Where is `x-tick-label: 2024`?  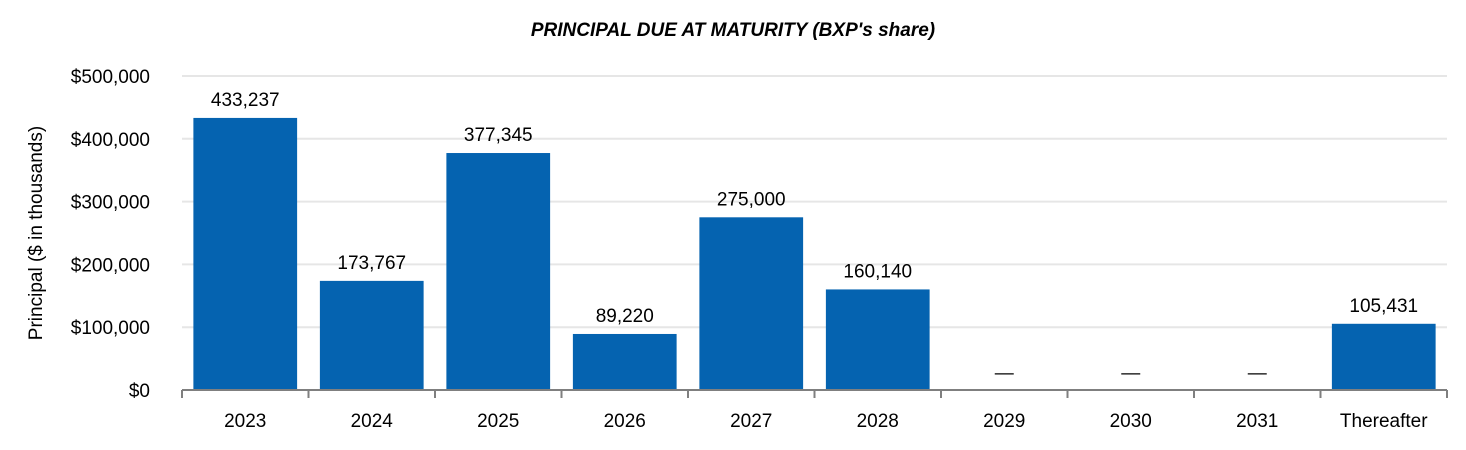 x-tick-label: 2024 is located at coordinates (372, 421).